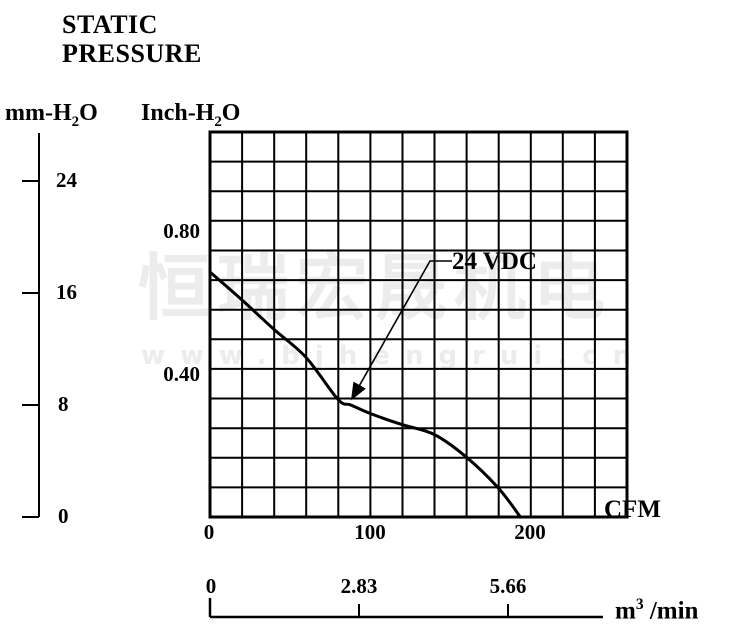 This screenshot has width=750, height=638. I want to click on y2-tick-080: 0.80, so click(181, 231).